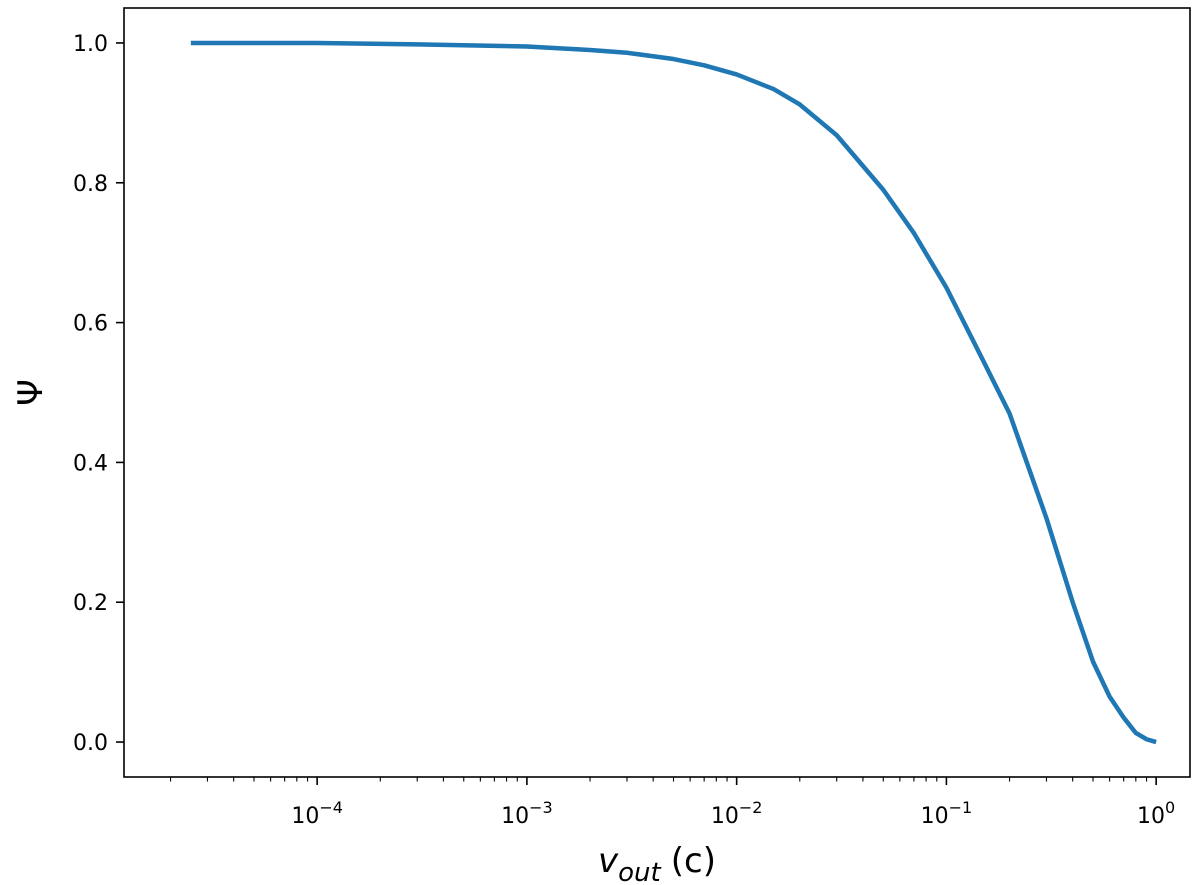 The width and height of the screenshot is (1200, 885). Describe the element at coordinates (693, 861) in the screenshot. I see `x-axis-label-unit: (c)` at that location.